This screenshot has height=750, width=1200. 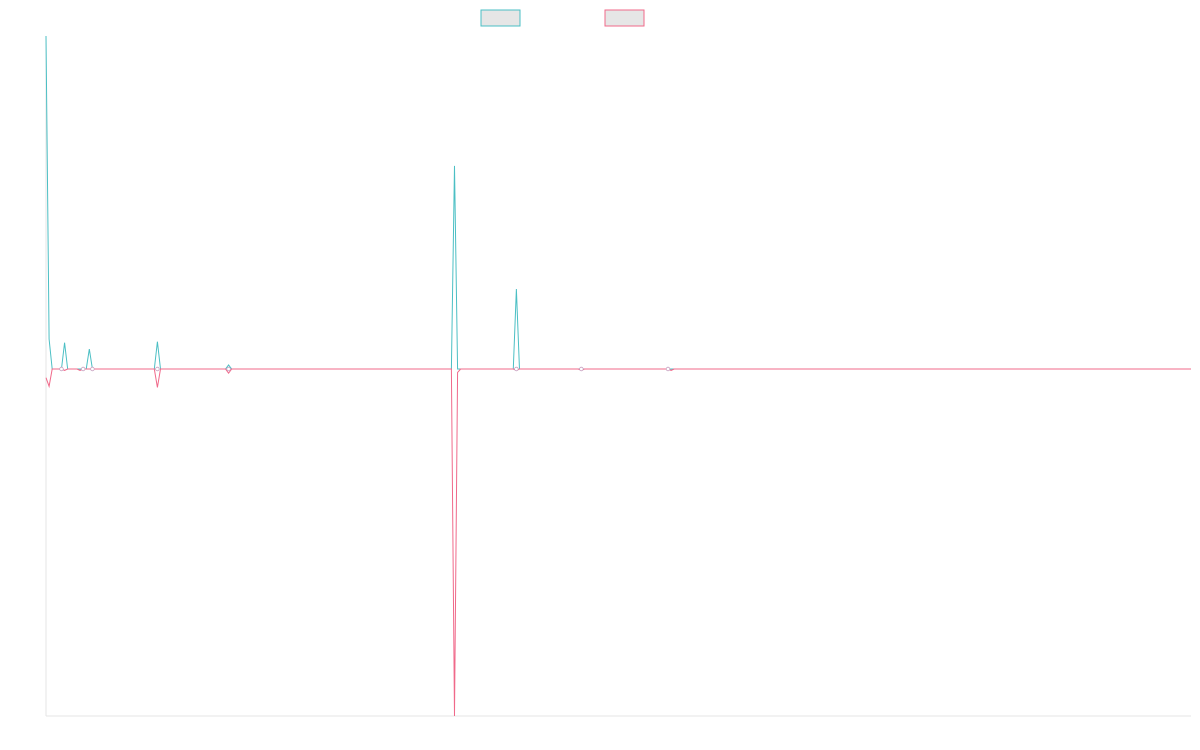 I want to click on point-markers, so click(x=365, y=369).